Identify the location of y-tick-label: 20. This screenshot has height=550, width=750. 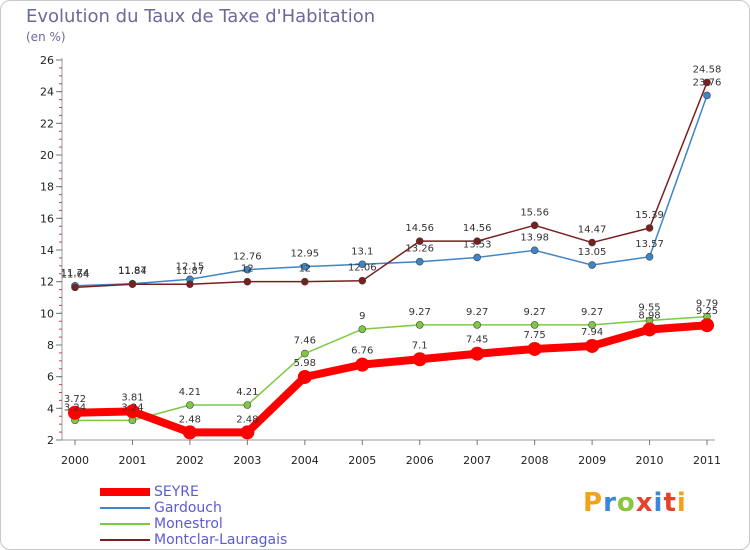
(47, 155).